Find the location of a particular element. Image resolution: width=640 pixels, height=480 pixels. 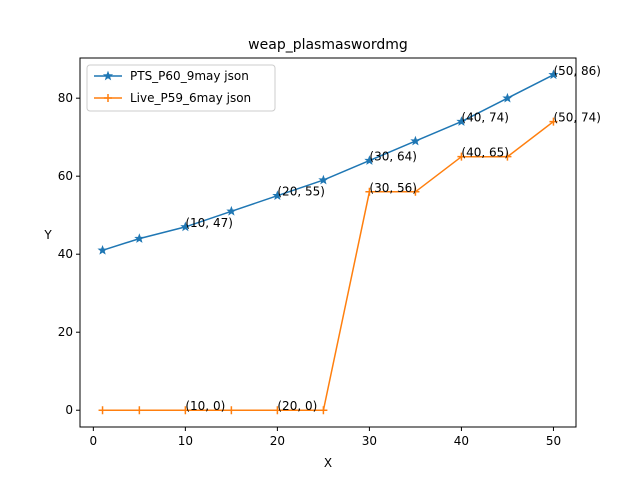

chart-title: weap_plasmaswordmg is located at coordinates (328, 45).